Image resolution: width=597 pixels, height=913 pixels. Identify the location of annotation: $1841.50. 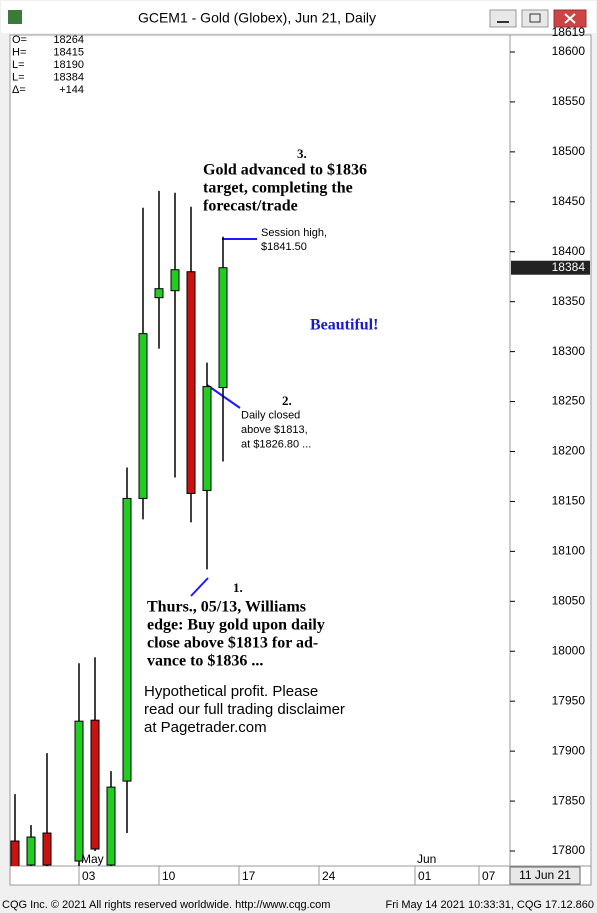
(284, 247).